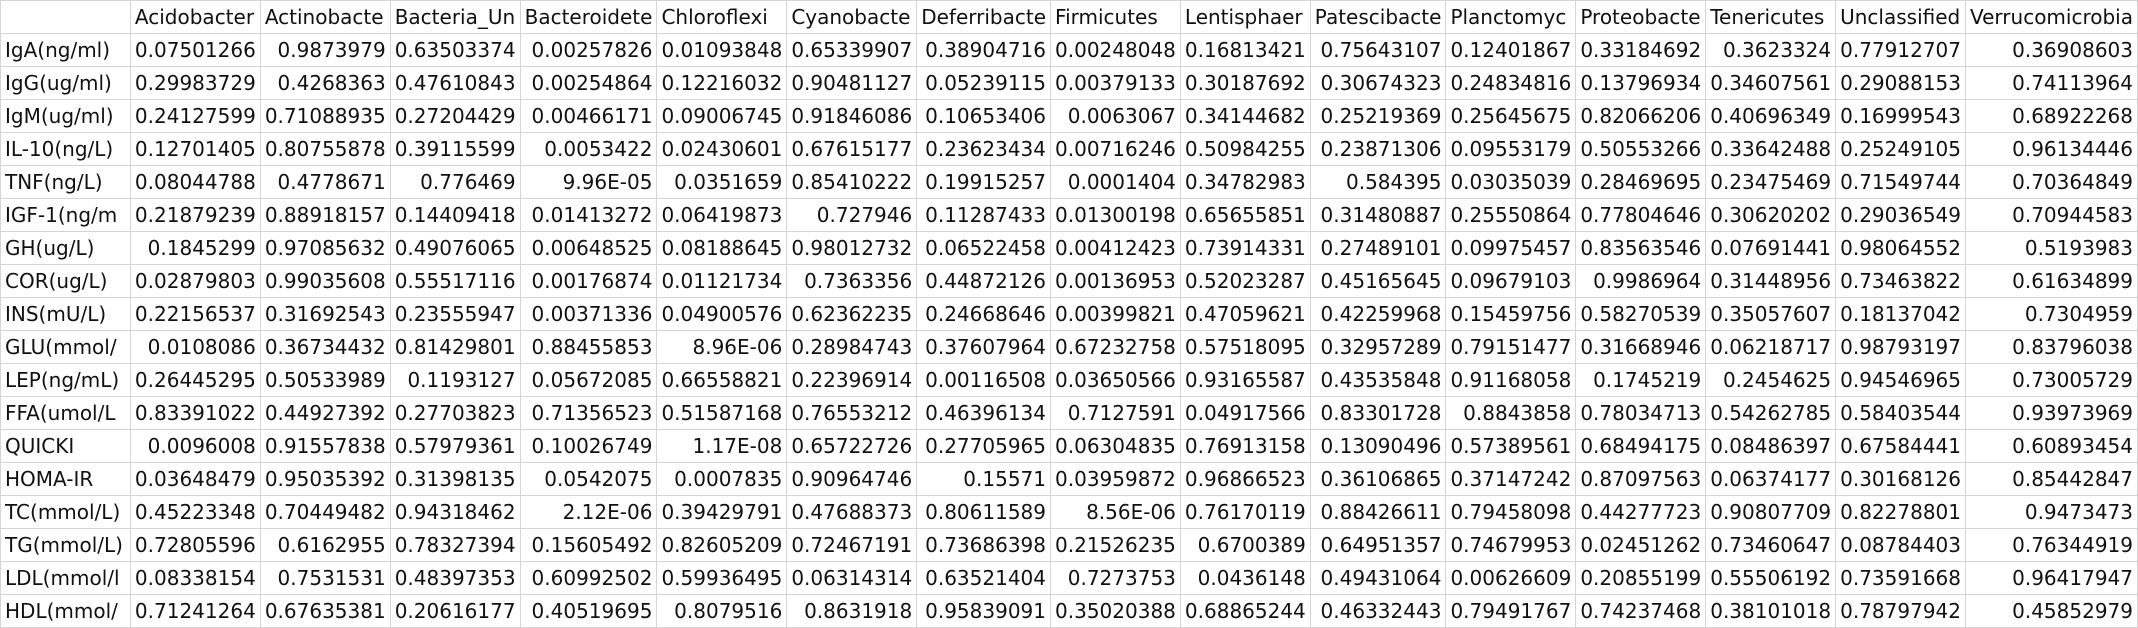  What do you see at coordinates (1245, 116) in the screenshot?
I see `value-cell: 0.34144682` at bounding box center [1245, 116].